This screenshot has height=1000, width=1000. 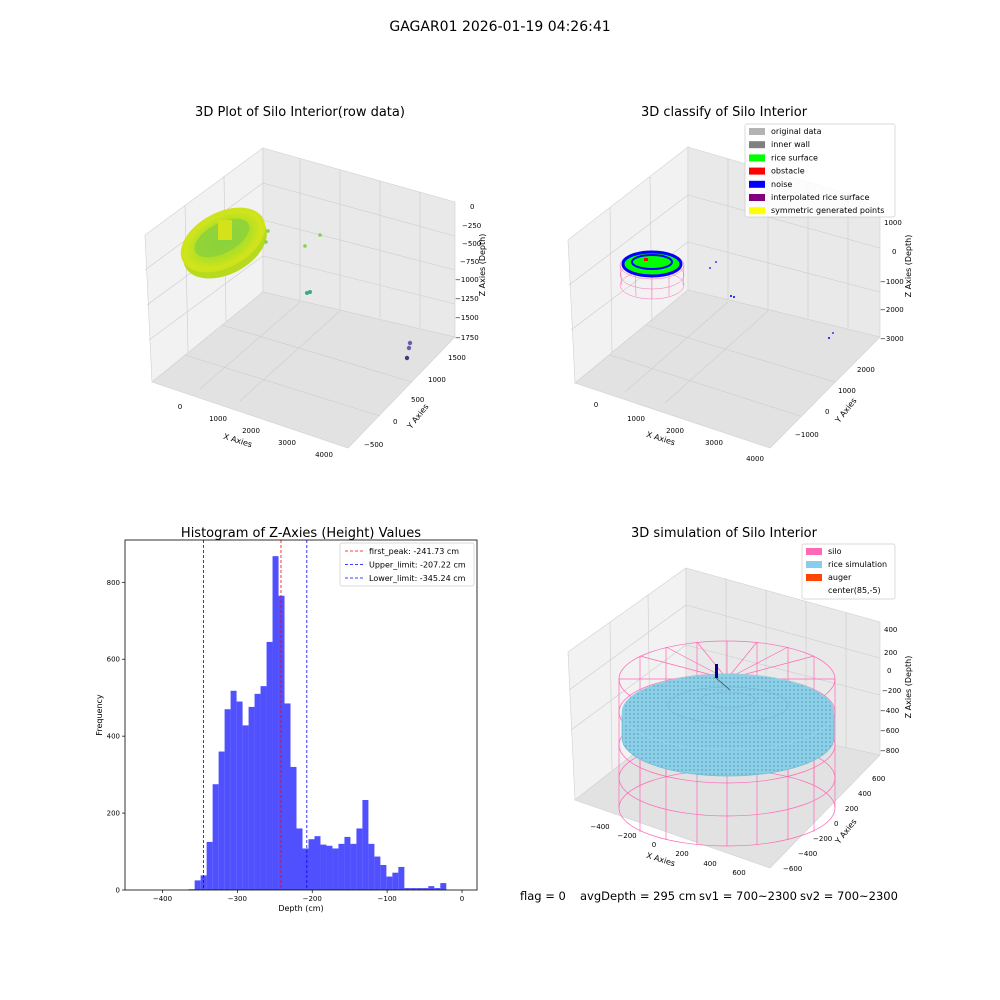 What do you see at coordinates (892, 339) in the screenshot?
I see `z-tick-label: −3000` at bounding box center [892, 339].